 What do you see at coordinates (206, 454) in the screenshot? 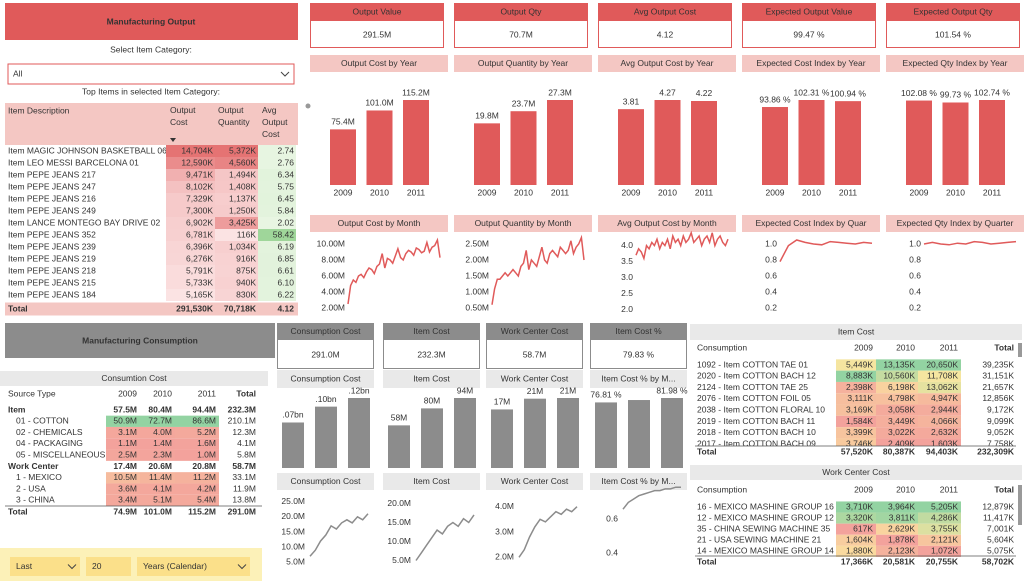
I see `cell-value: 1.0M` at bounding box center [206, 454].